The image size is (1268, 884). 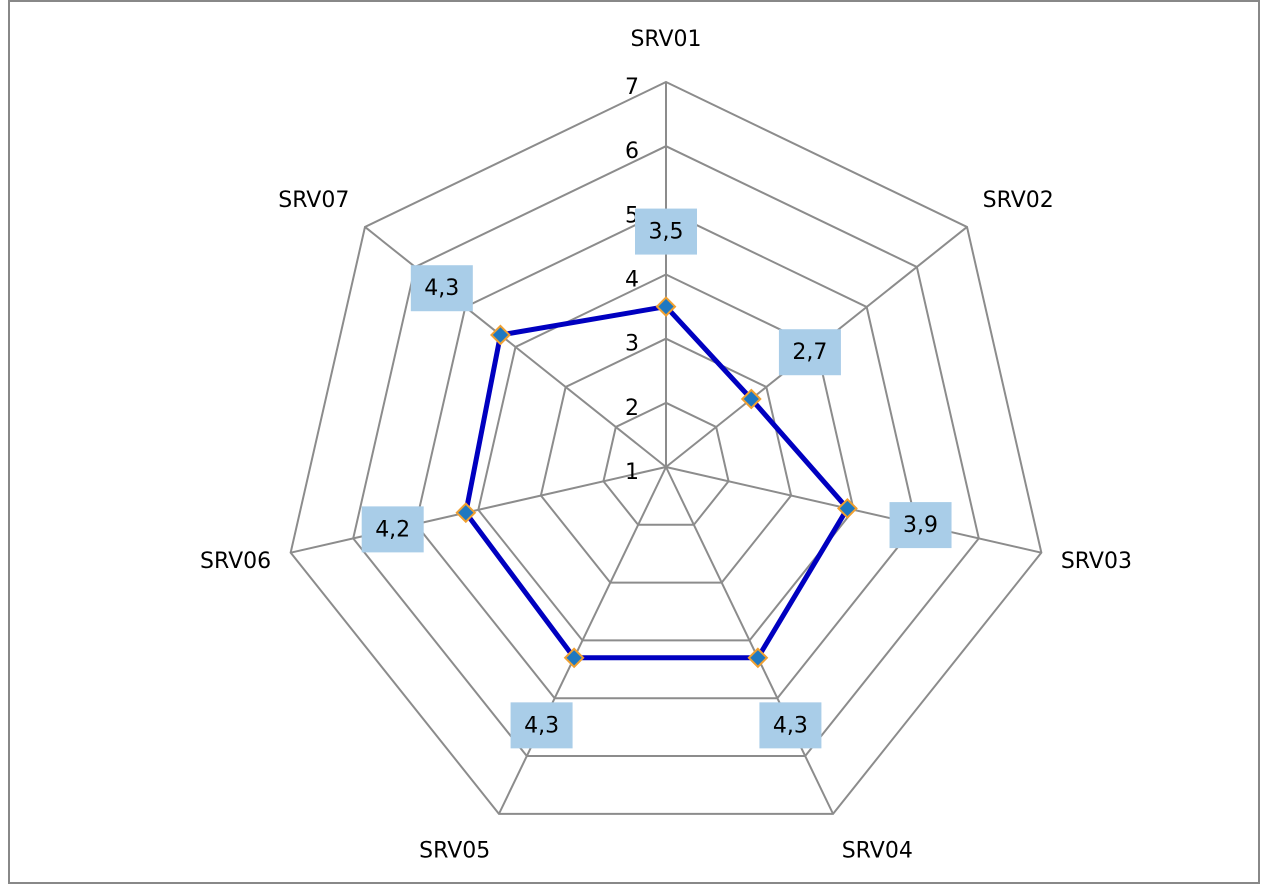 I want to click on r-tick-label: 1, so click(x=632, y=472).